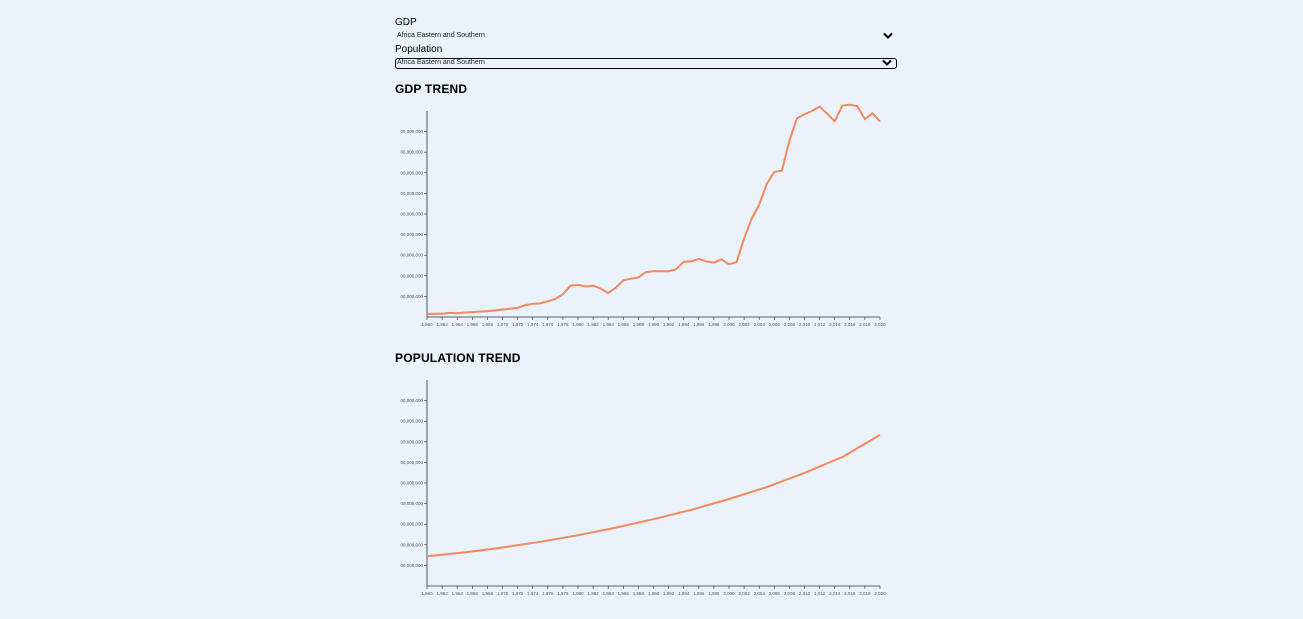 The height and width of the screenshot is (619, 1303). What do you see at coordinates (714, 324) in the screenshot?
I see `gdp-x-tick-label: 1,998` at bounding box center [714, 324].